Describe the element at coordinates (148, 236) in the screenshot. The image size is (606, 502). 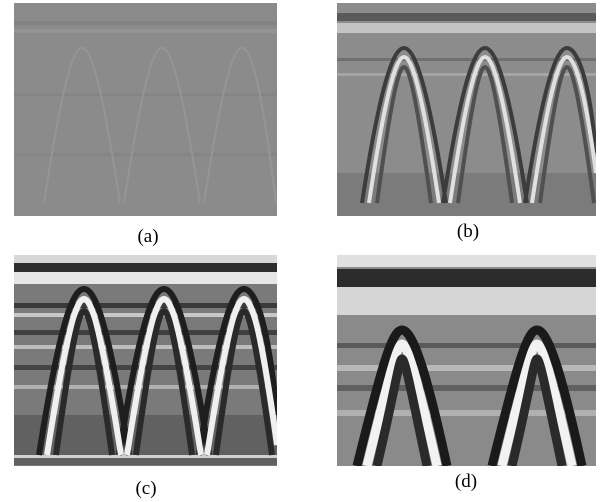
I see `panel-label: (a)` at that location.